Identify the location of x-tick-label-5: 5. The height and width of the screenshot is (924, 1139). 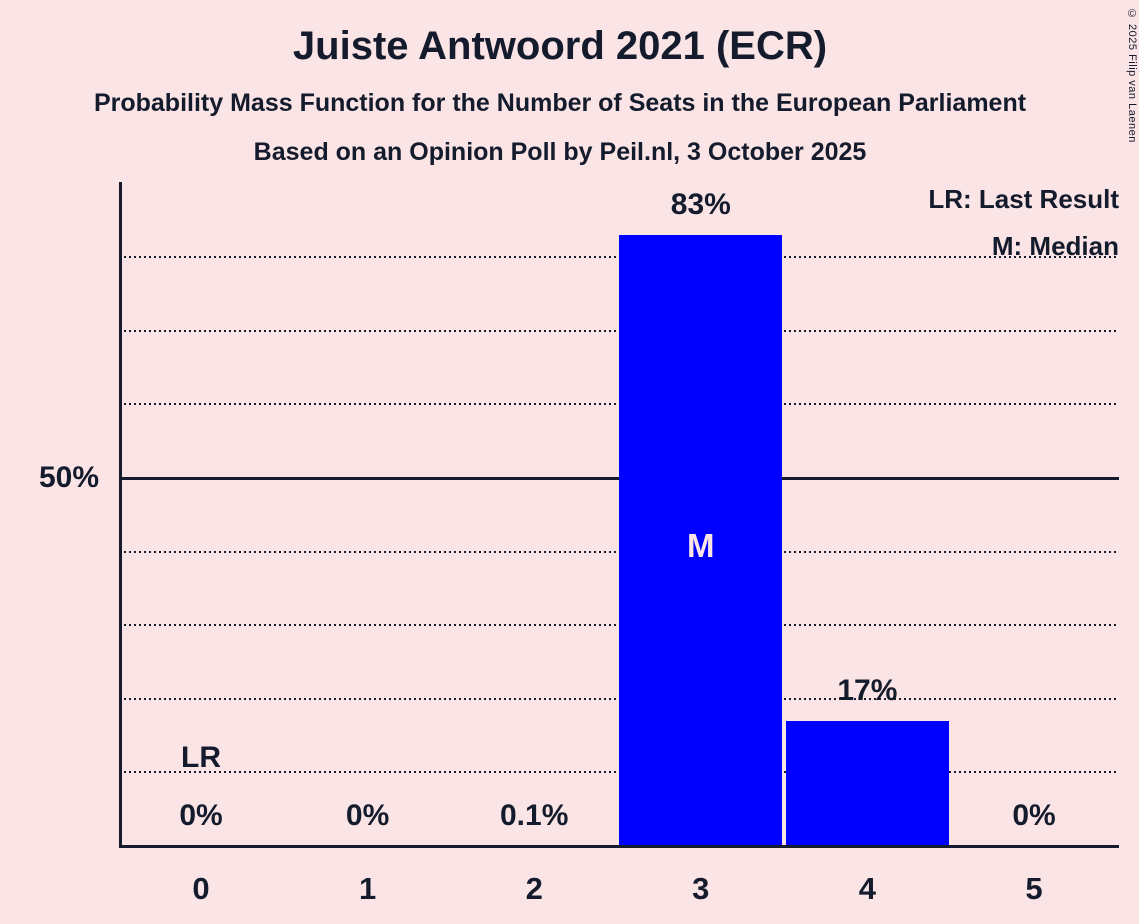
(1034, 888).